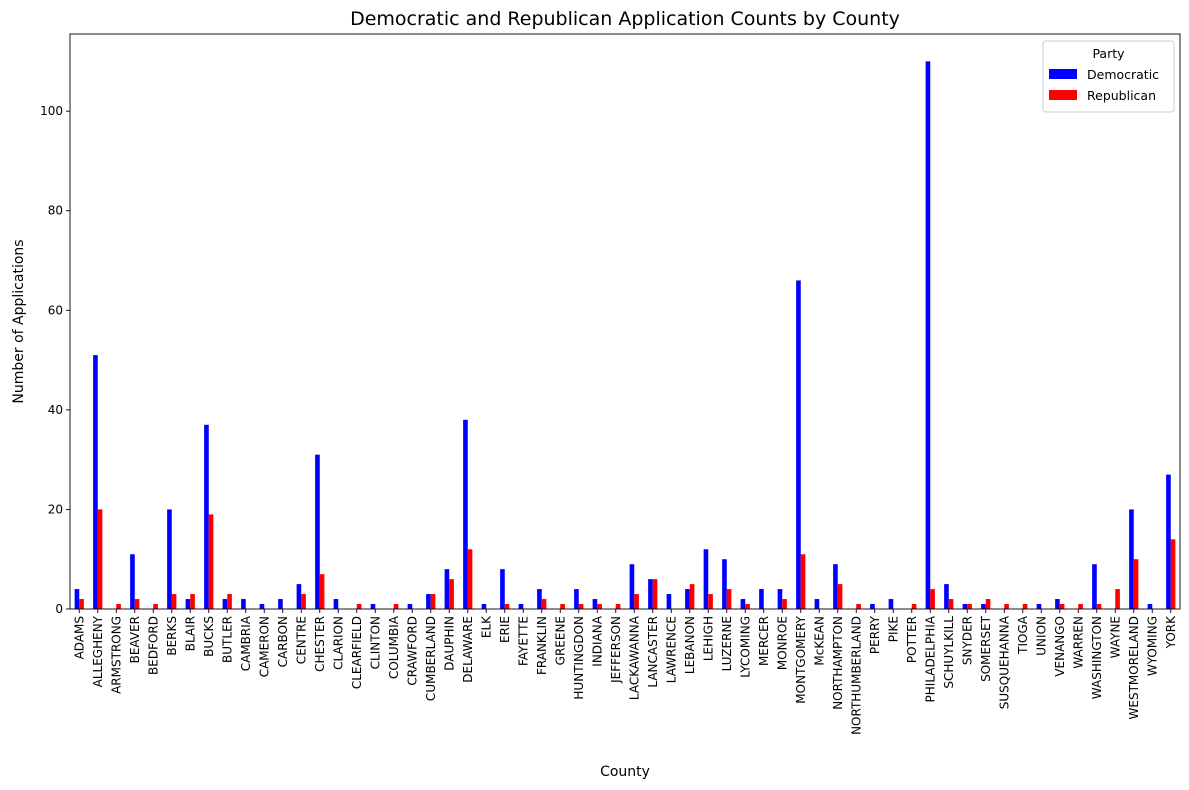  What do you see at coordinates (1039, 606) in the screenshot?
I see `bar-democratic-union` at bounding box center [1039, 606].